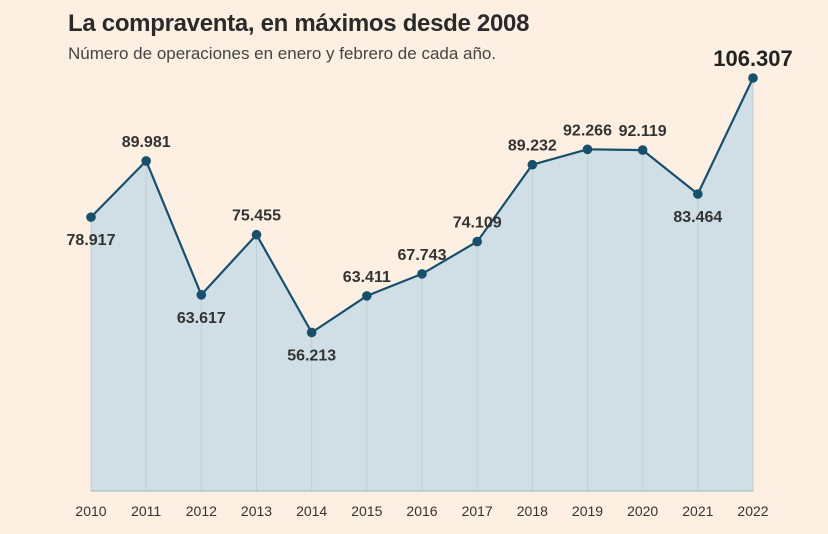 Image resolution: width=828 pixels, height=534 pixels. I want to click on x-tick-label-2017: 2017, so click(477, 511).